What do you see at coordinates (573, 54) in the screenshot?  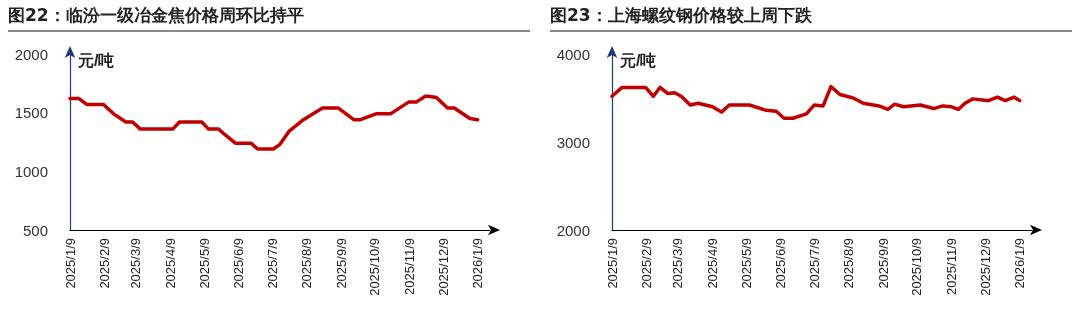 I see `y-tick-label: 4000` at bounding box center [573, 54].